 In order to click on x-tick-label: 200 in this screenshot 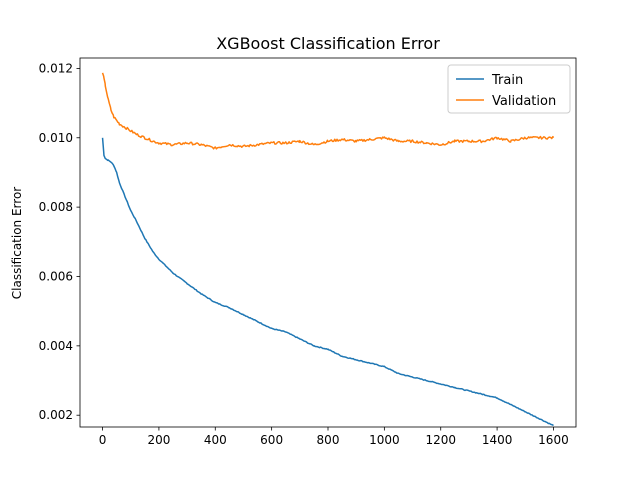, I will do `click(158, 440)`.